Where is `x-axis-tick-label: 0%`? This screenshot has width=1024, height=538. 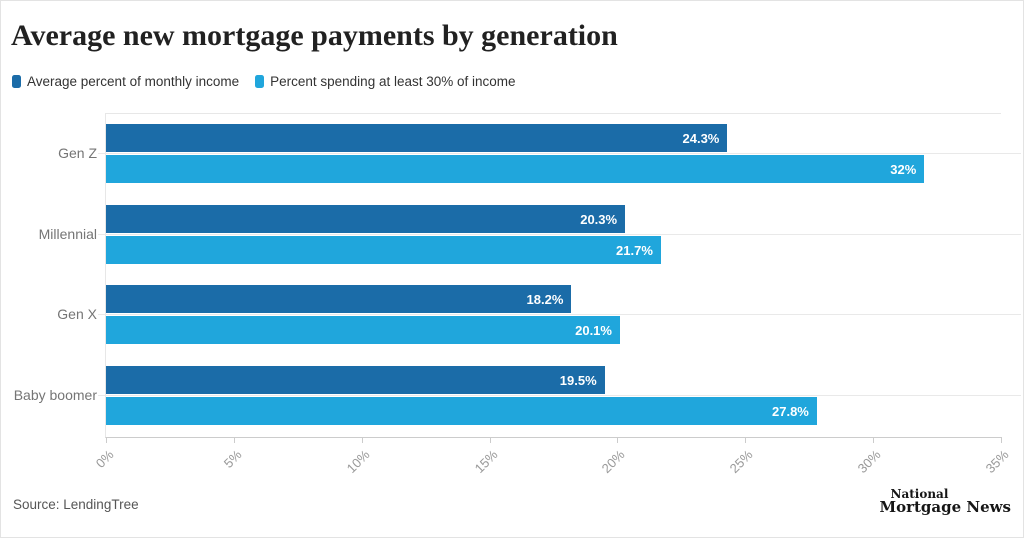
x-axis-tick-label: 0% is located at coordinates (104, 459).